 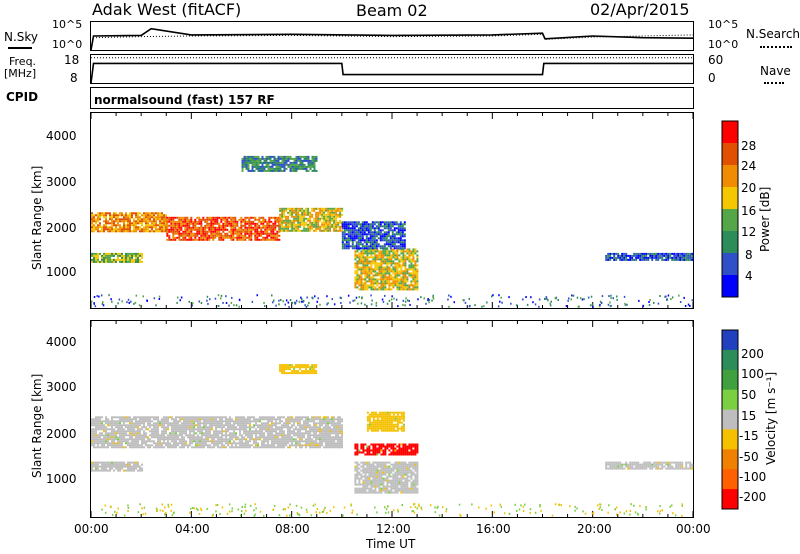 I want to click on power-tick-4: 4, so click(x=749, y=276).